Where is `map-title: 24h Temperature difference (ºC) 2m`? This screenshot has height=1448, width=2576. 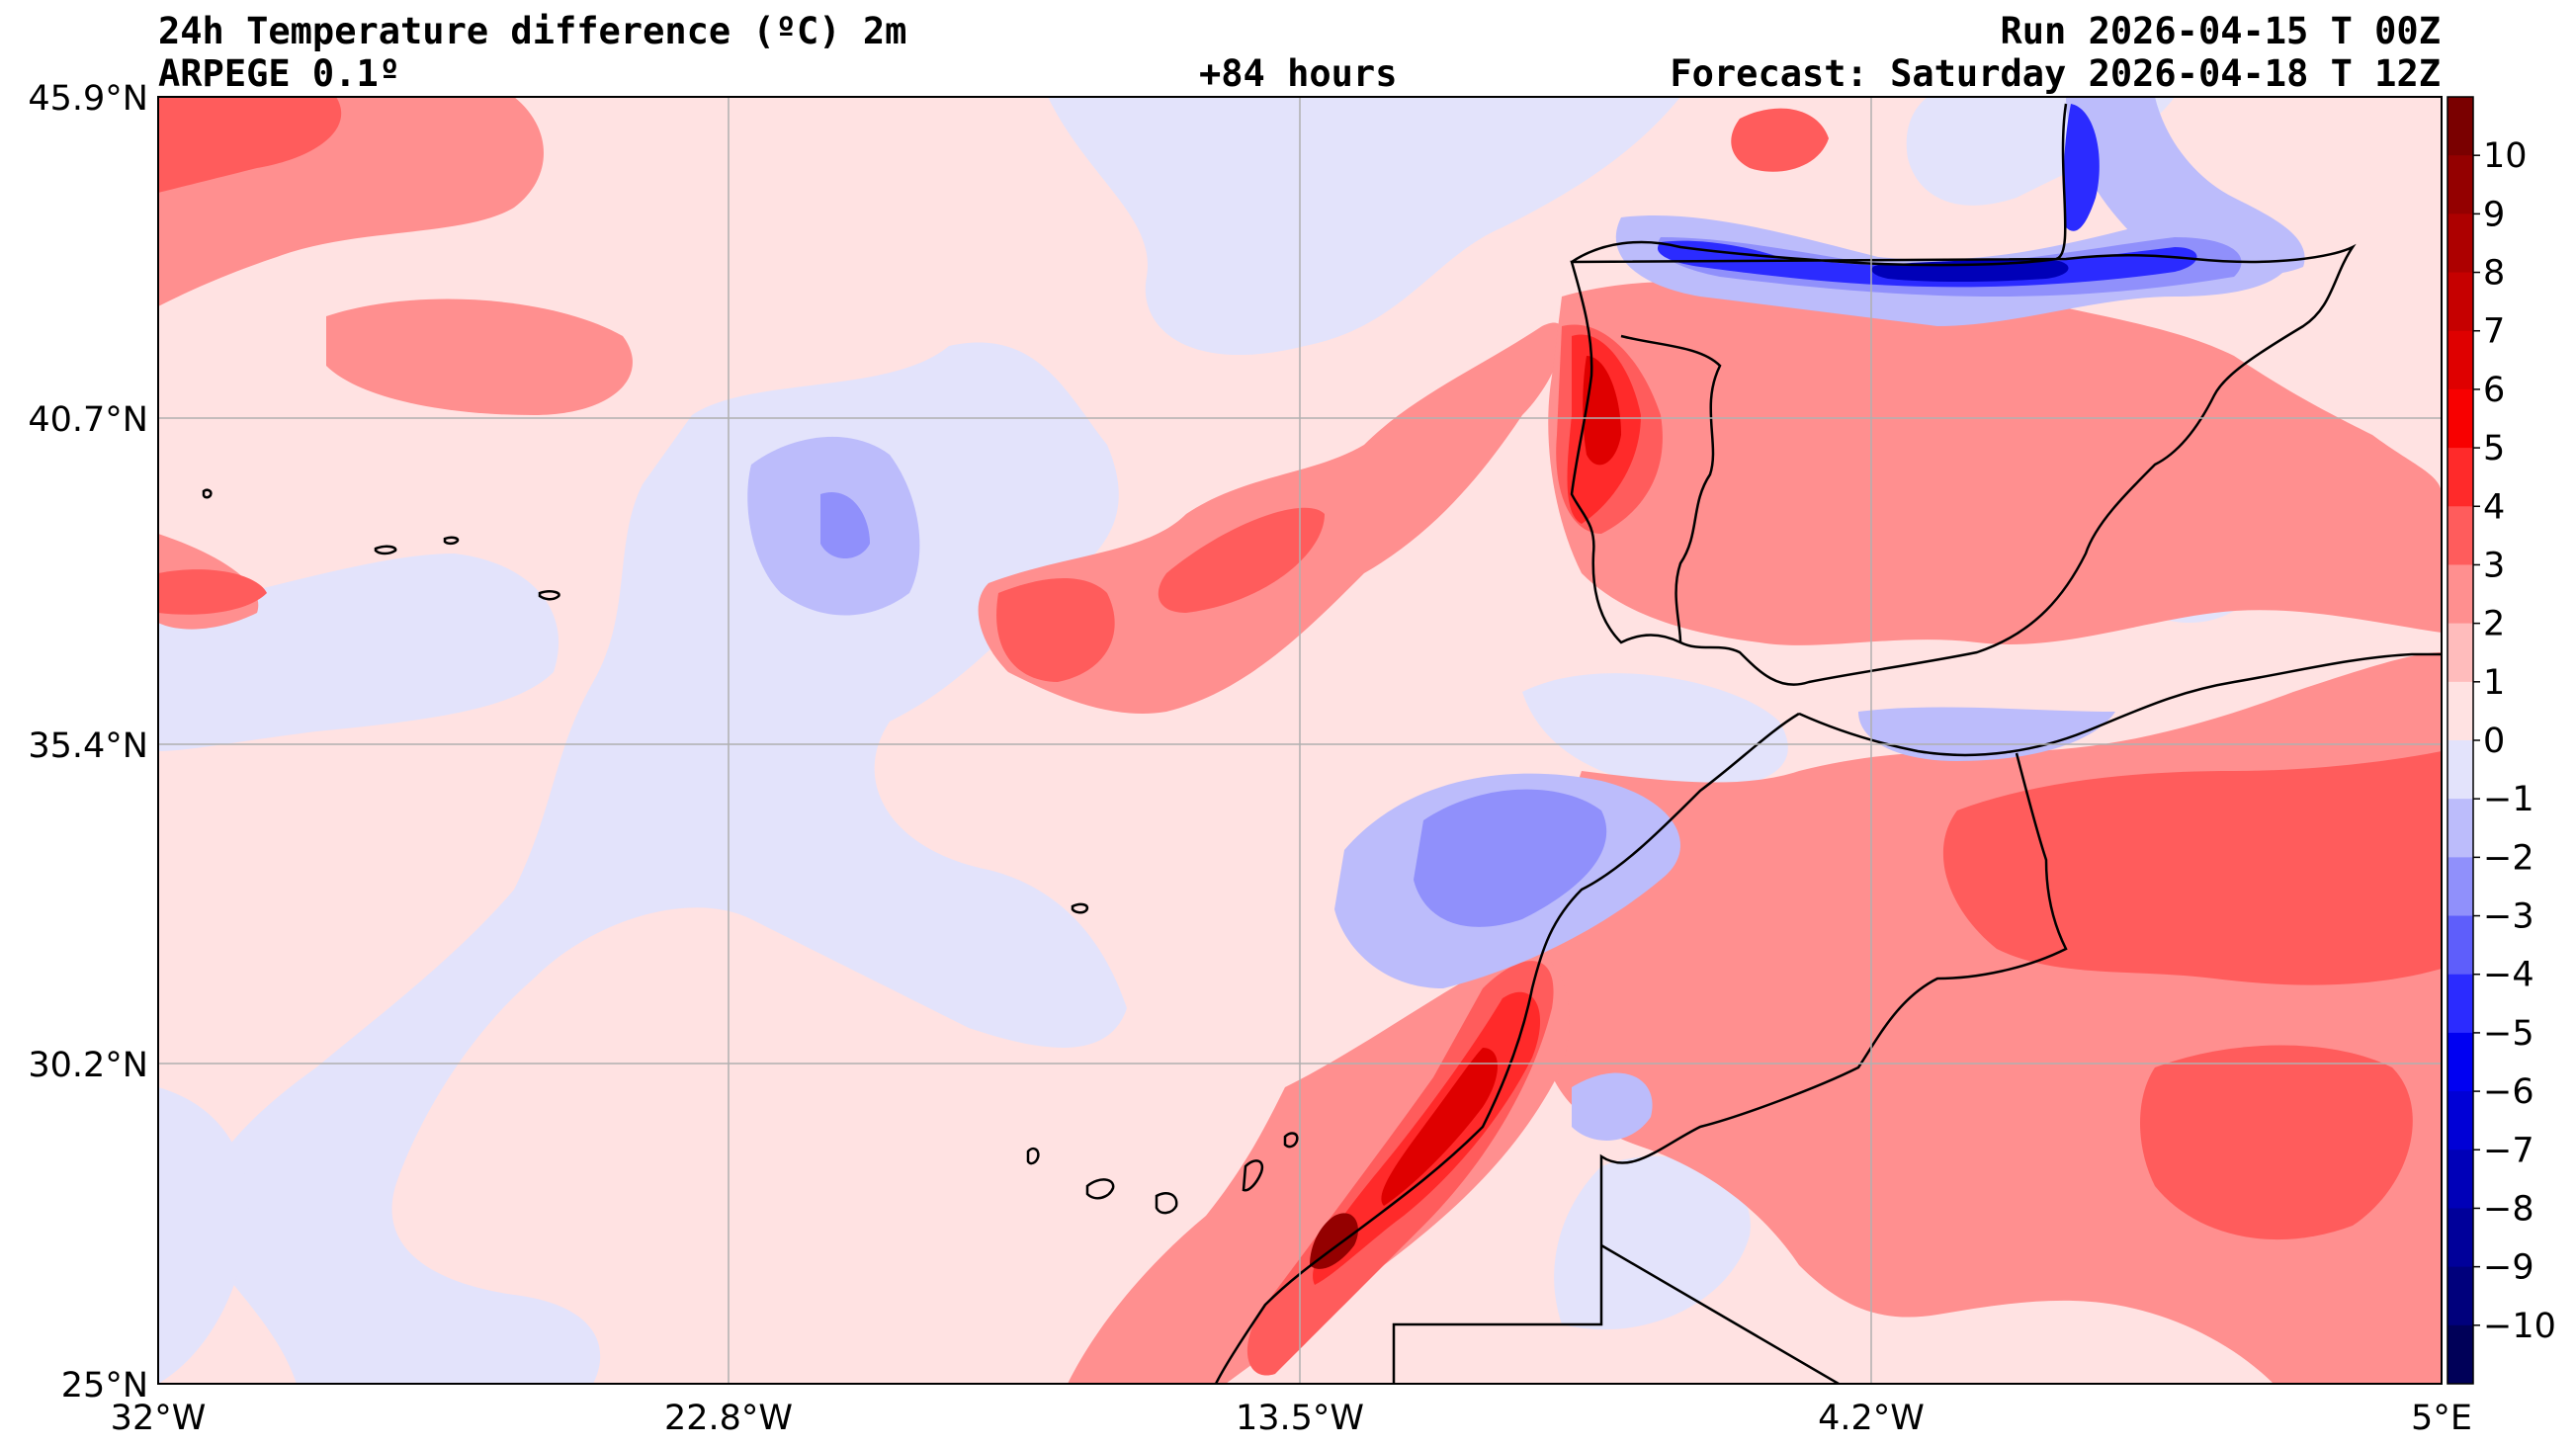
map-title: 24h Temperature difference (ºC) 2m is located at coordinates (532, 31).